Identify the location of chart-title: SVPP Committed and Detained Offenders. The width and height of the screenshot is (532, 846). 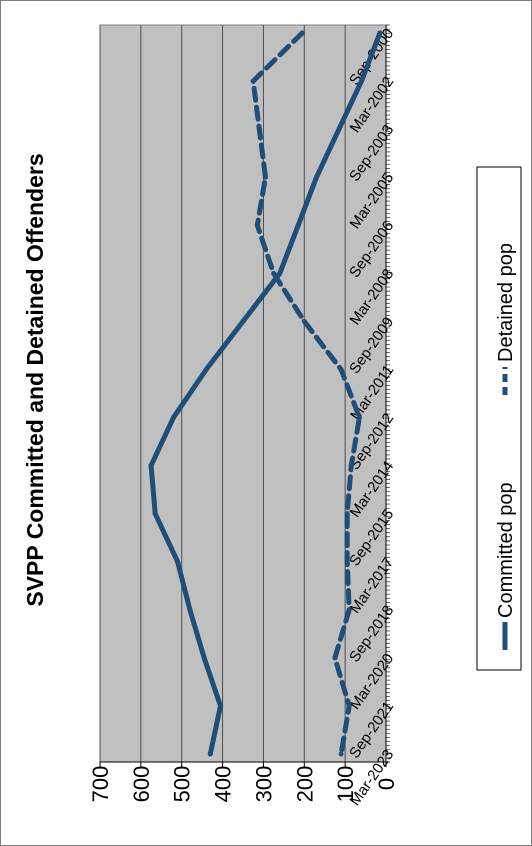
(35, 379).